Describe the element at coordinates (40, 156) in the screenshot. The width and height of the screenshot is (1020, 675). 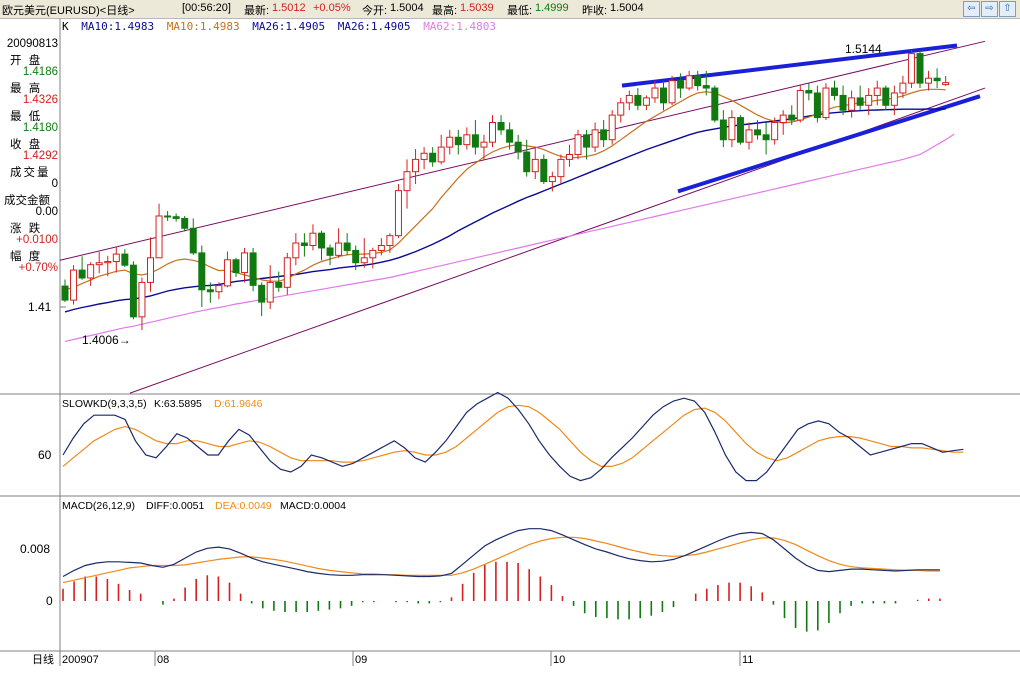
I see `info-close-value: 1.4292` at that location.